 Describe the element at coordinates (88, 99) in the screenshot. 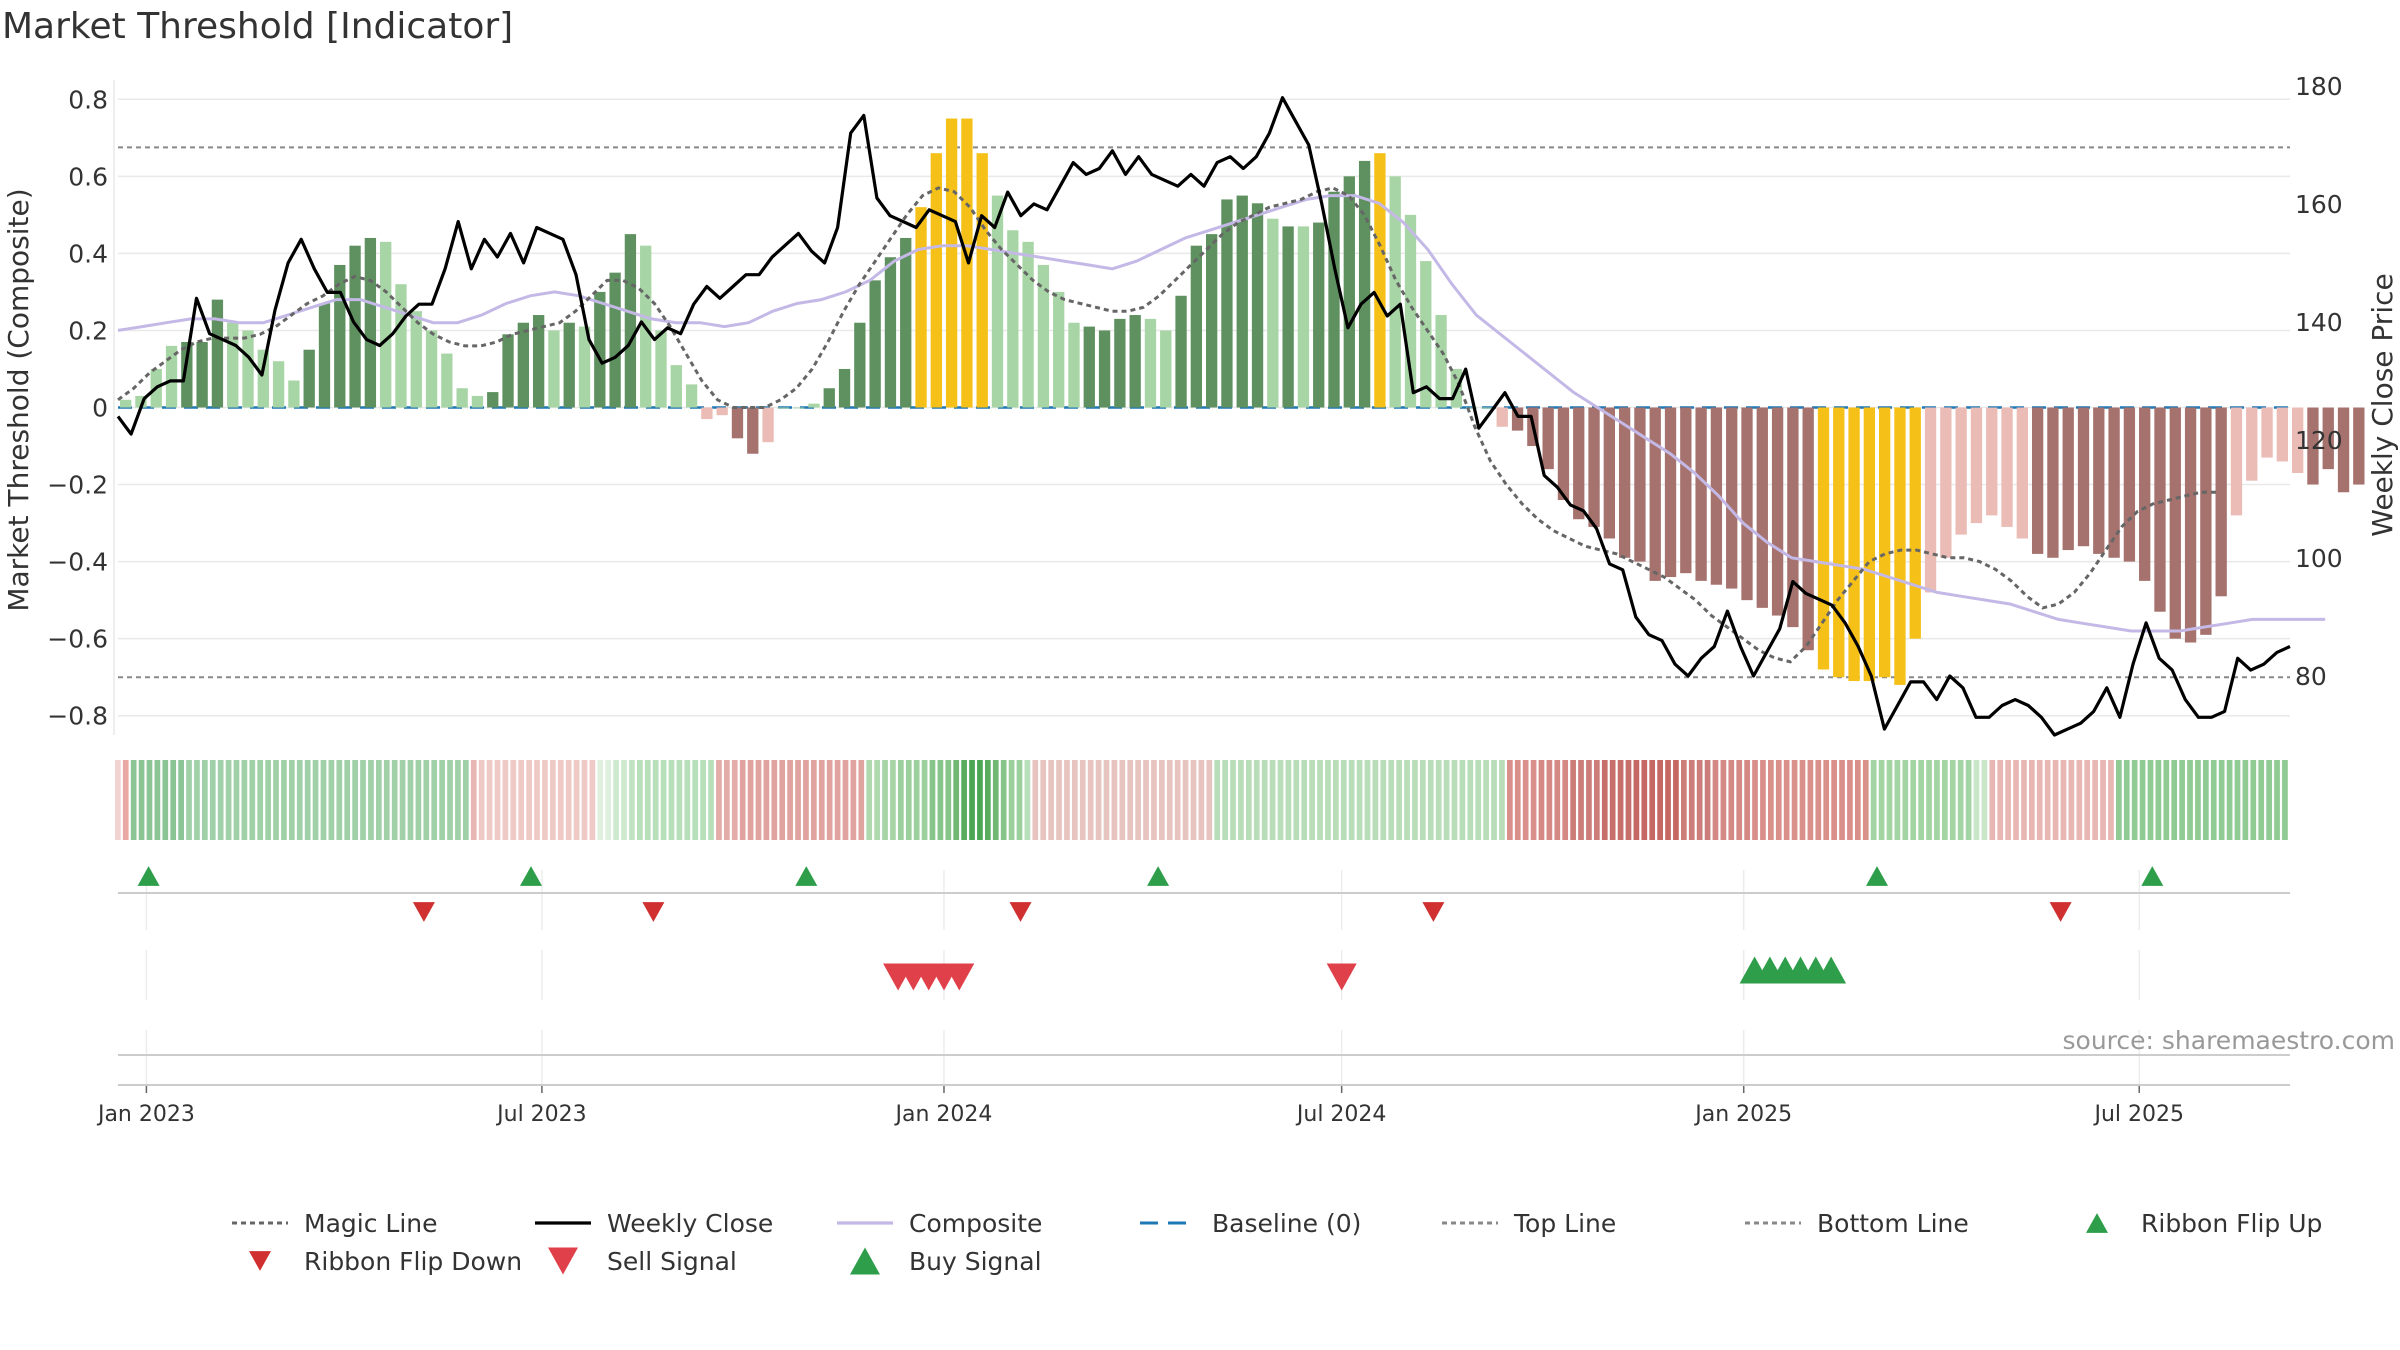

I see `y-tick-label: 0.8` at that location.